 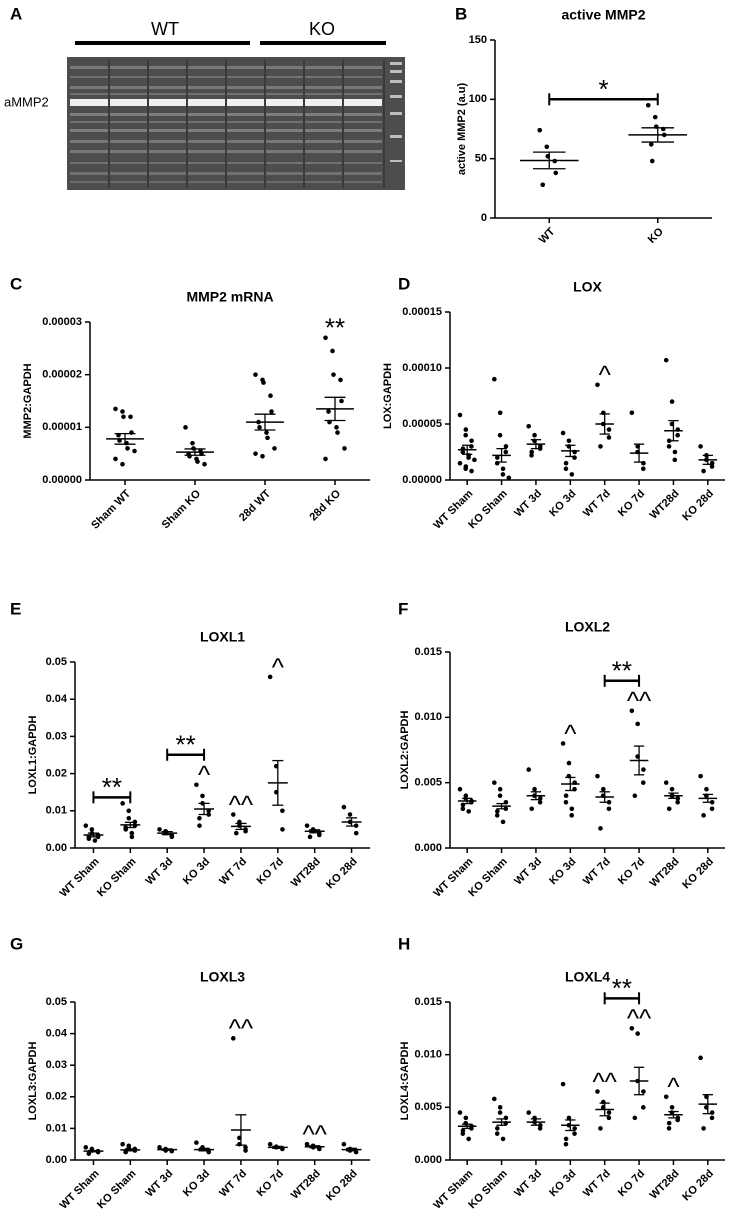 I want to click on y-tick-label: 0.00015, so click(x=422, y=312).